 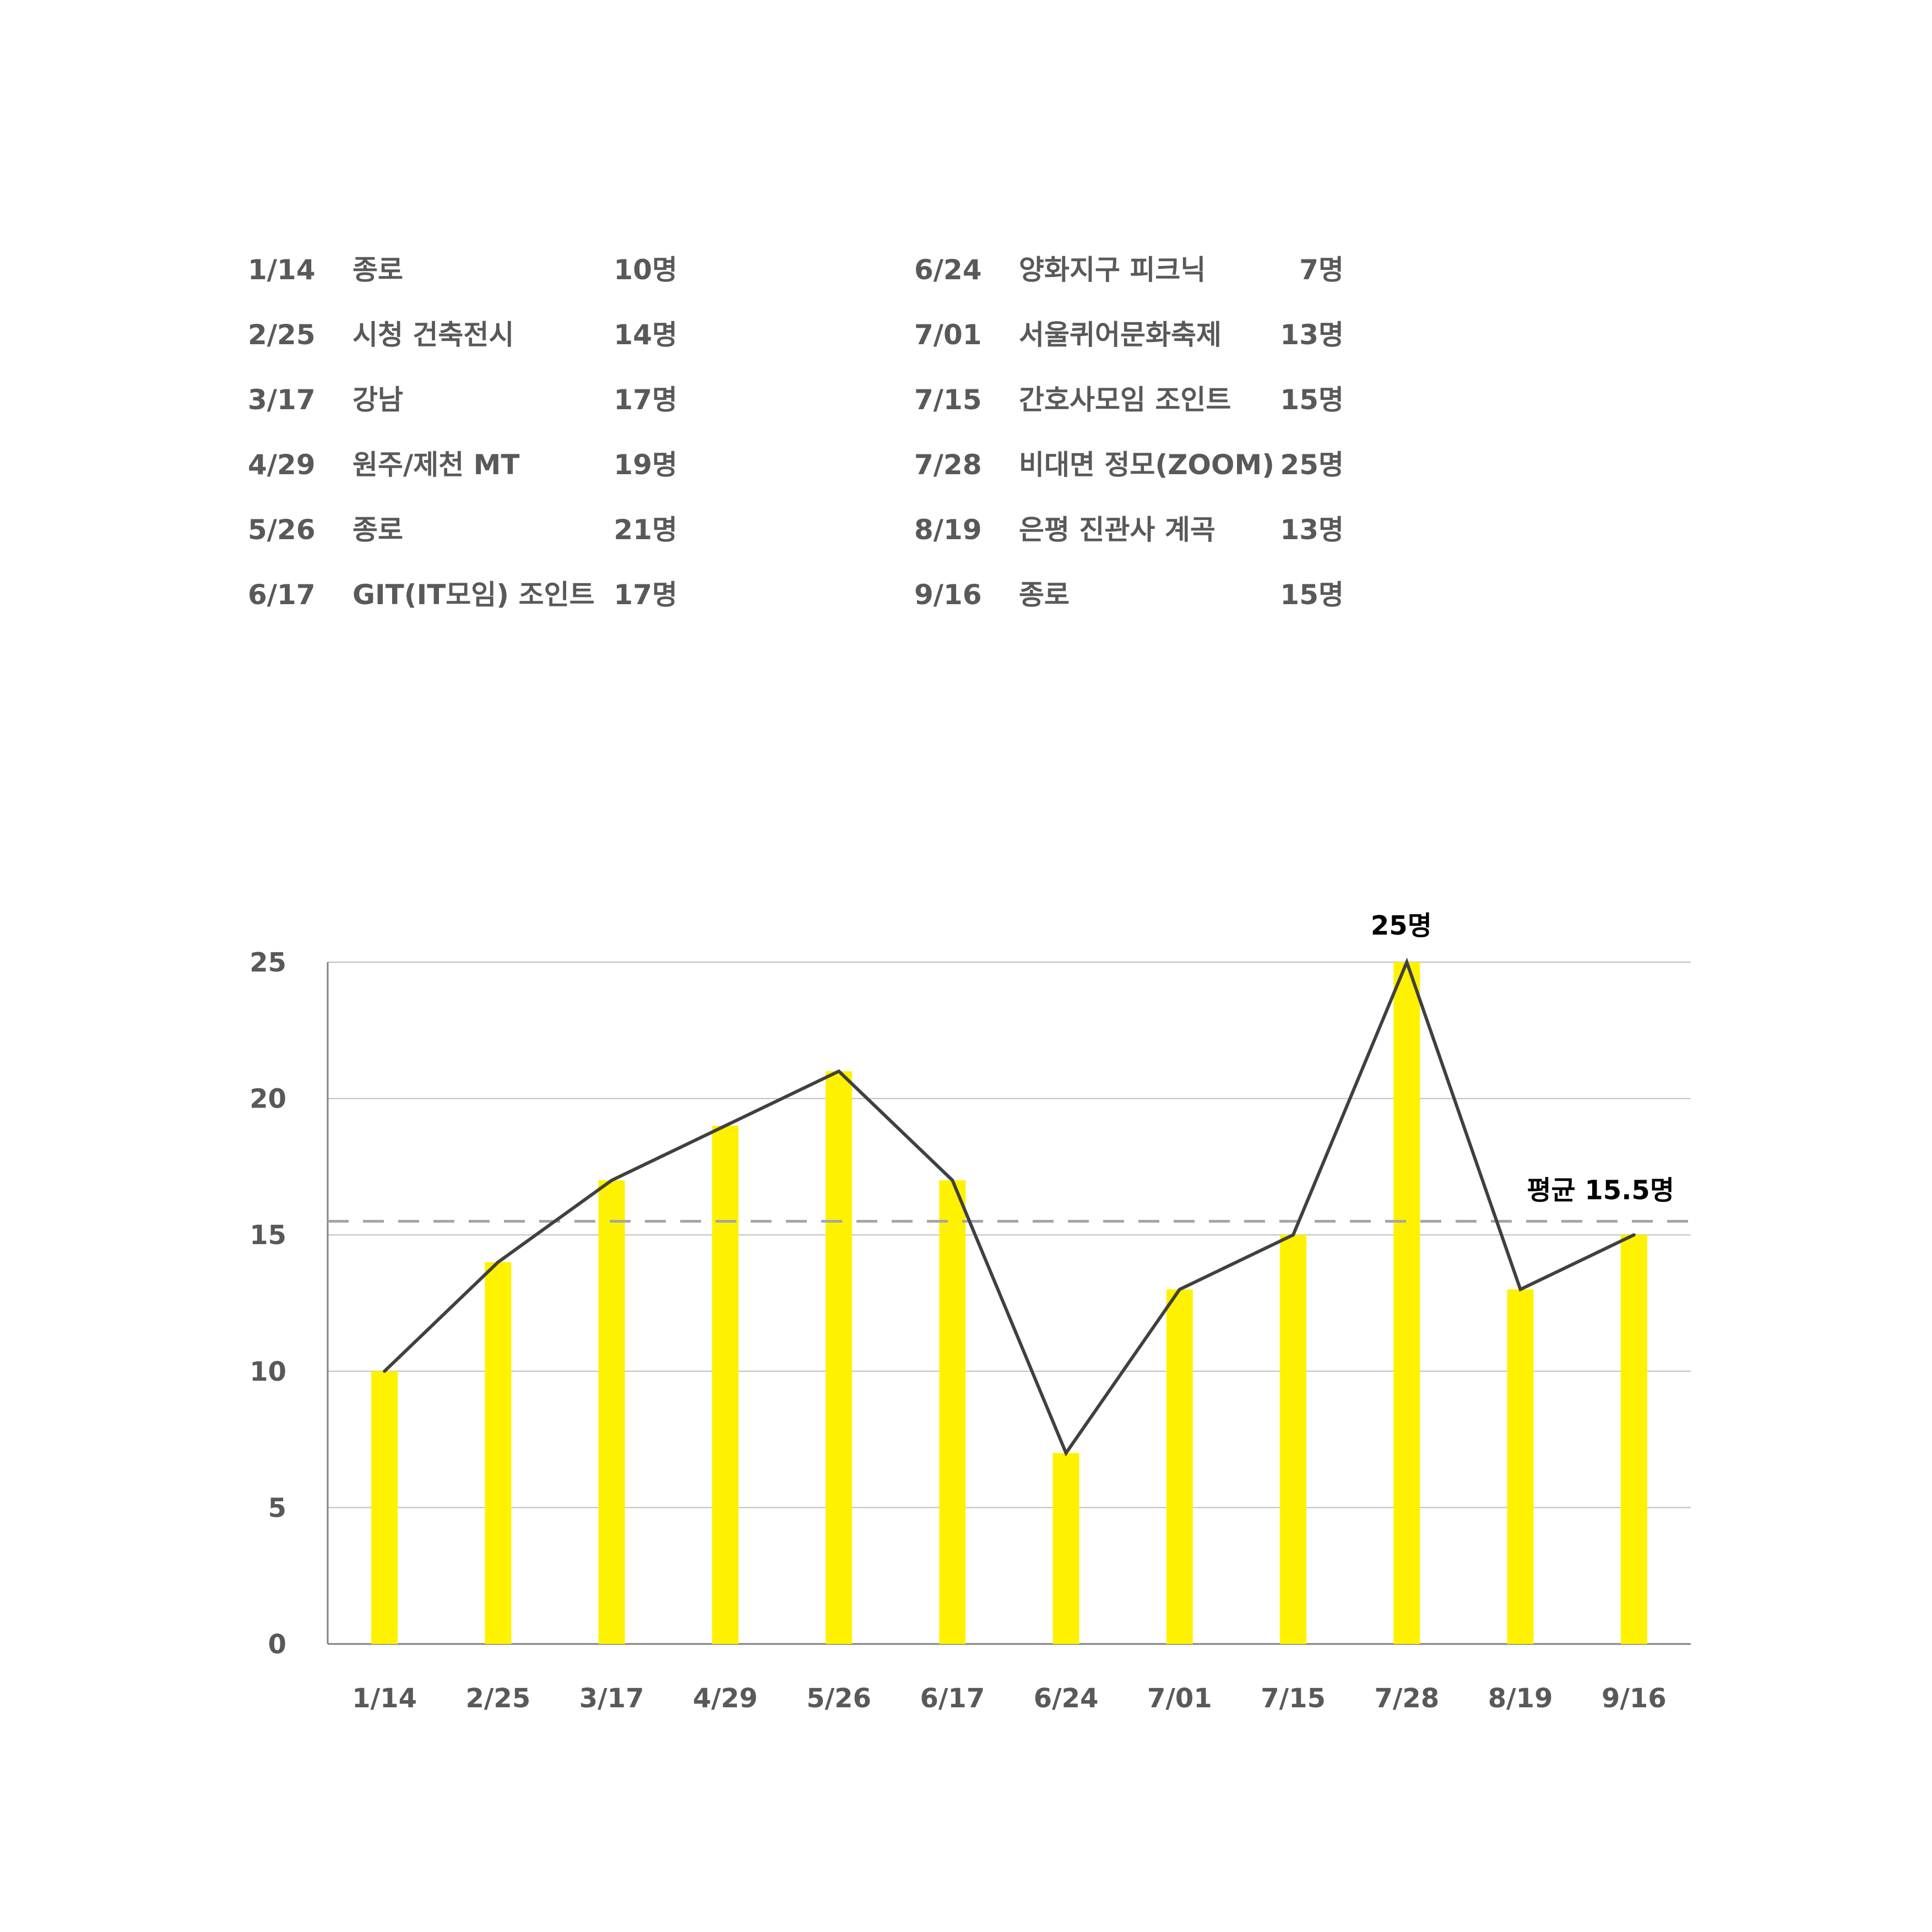 What do you see at coordinates (725, 1698) in the screenshot?
I see `x-tick-label: 4/29` at bounding box center [725, 1698].